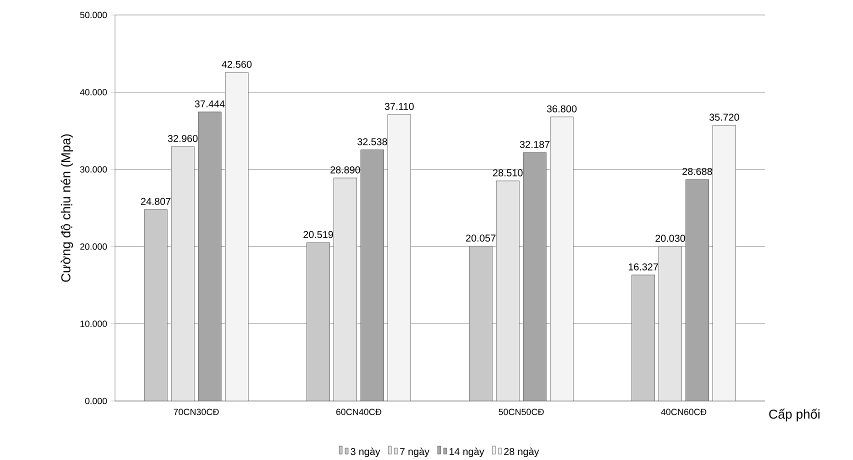  What do you see at coordinates (93, 169) in the screenshot?
I see `y-tick-label: 30.000` at bounding box center [93, 169].